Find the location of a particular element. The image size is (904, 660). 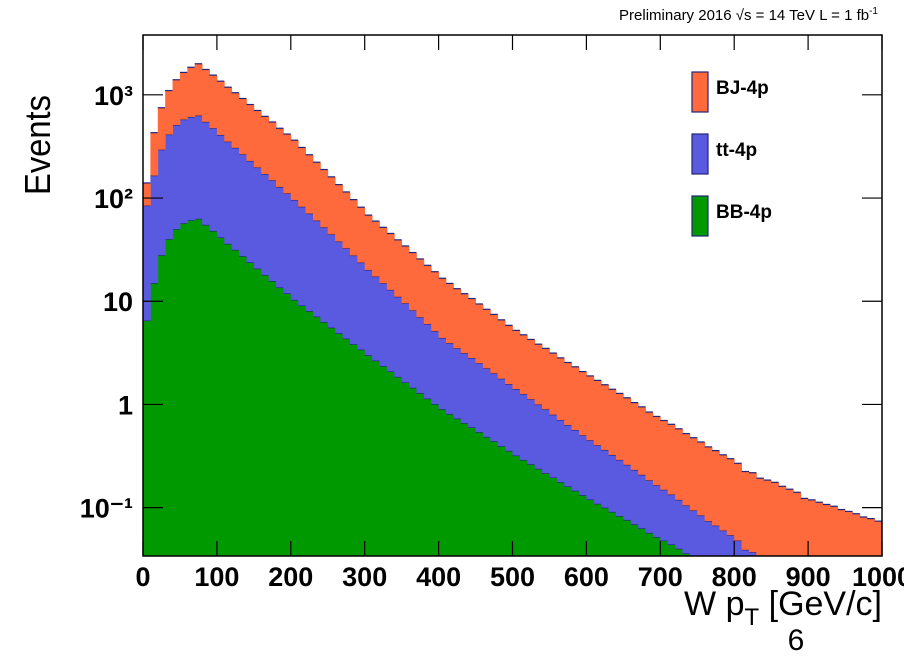

x-tick-label: 700 is located at coordinates (660, 577).